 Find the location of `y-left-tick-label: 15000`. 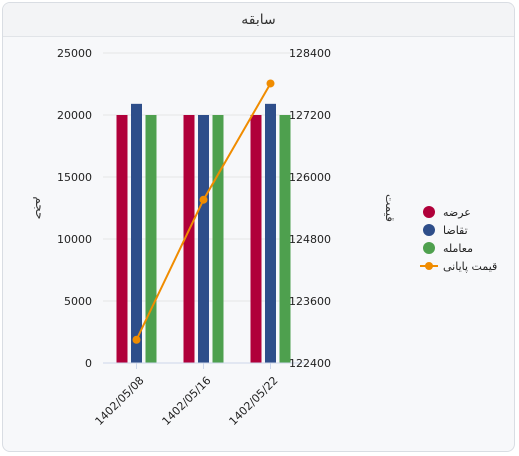

y-left-tick-label: 15000 is located at coordinates (74, 177).